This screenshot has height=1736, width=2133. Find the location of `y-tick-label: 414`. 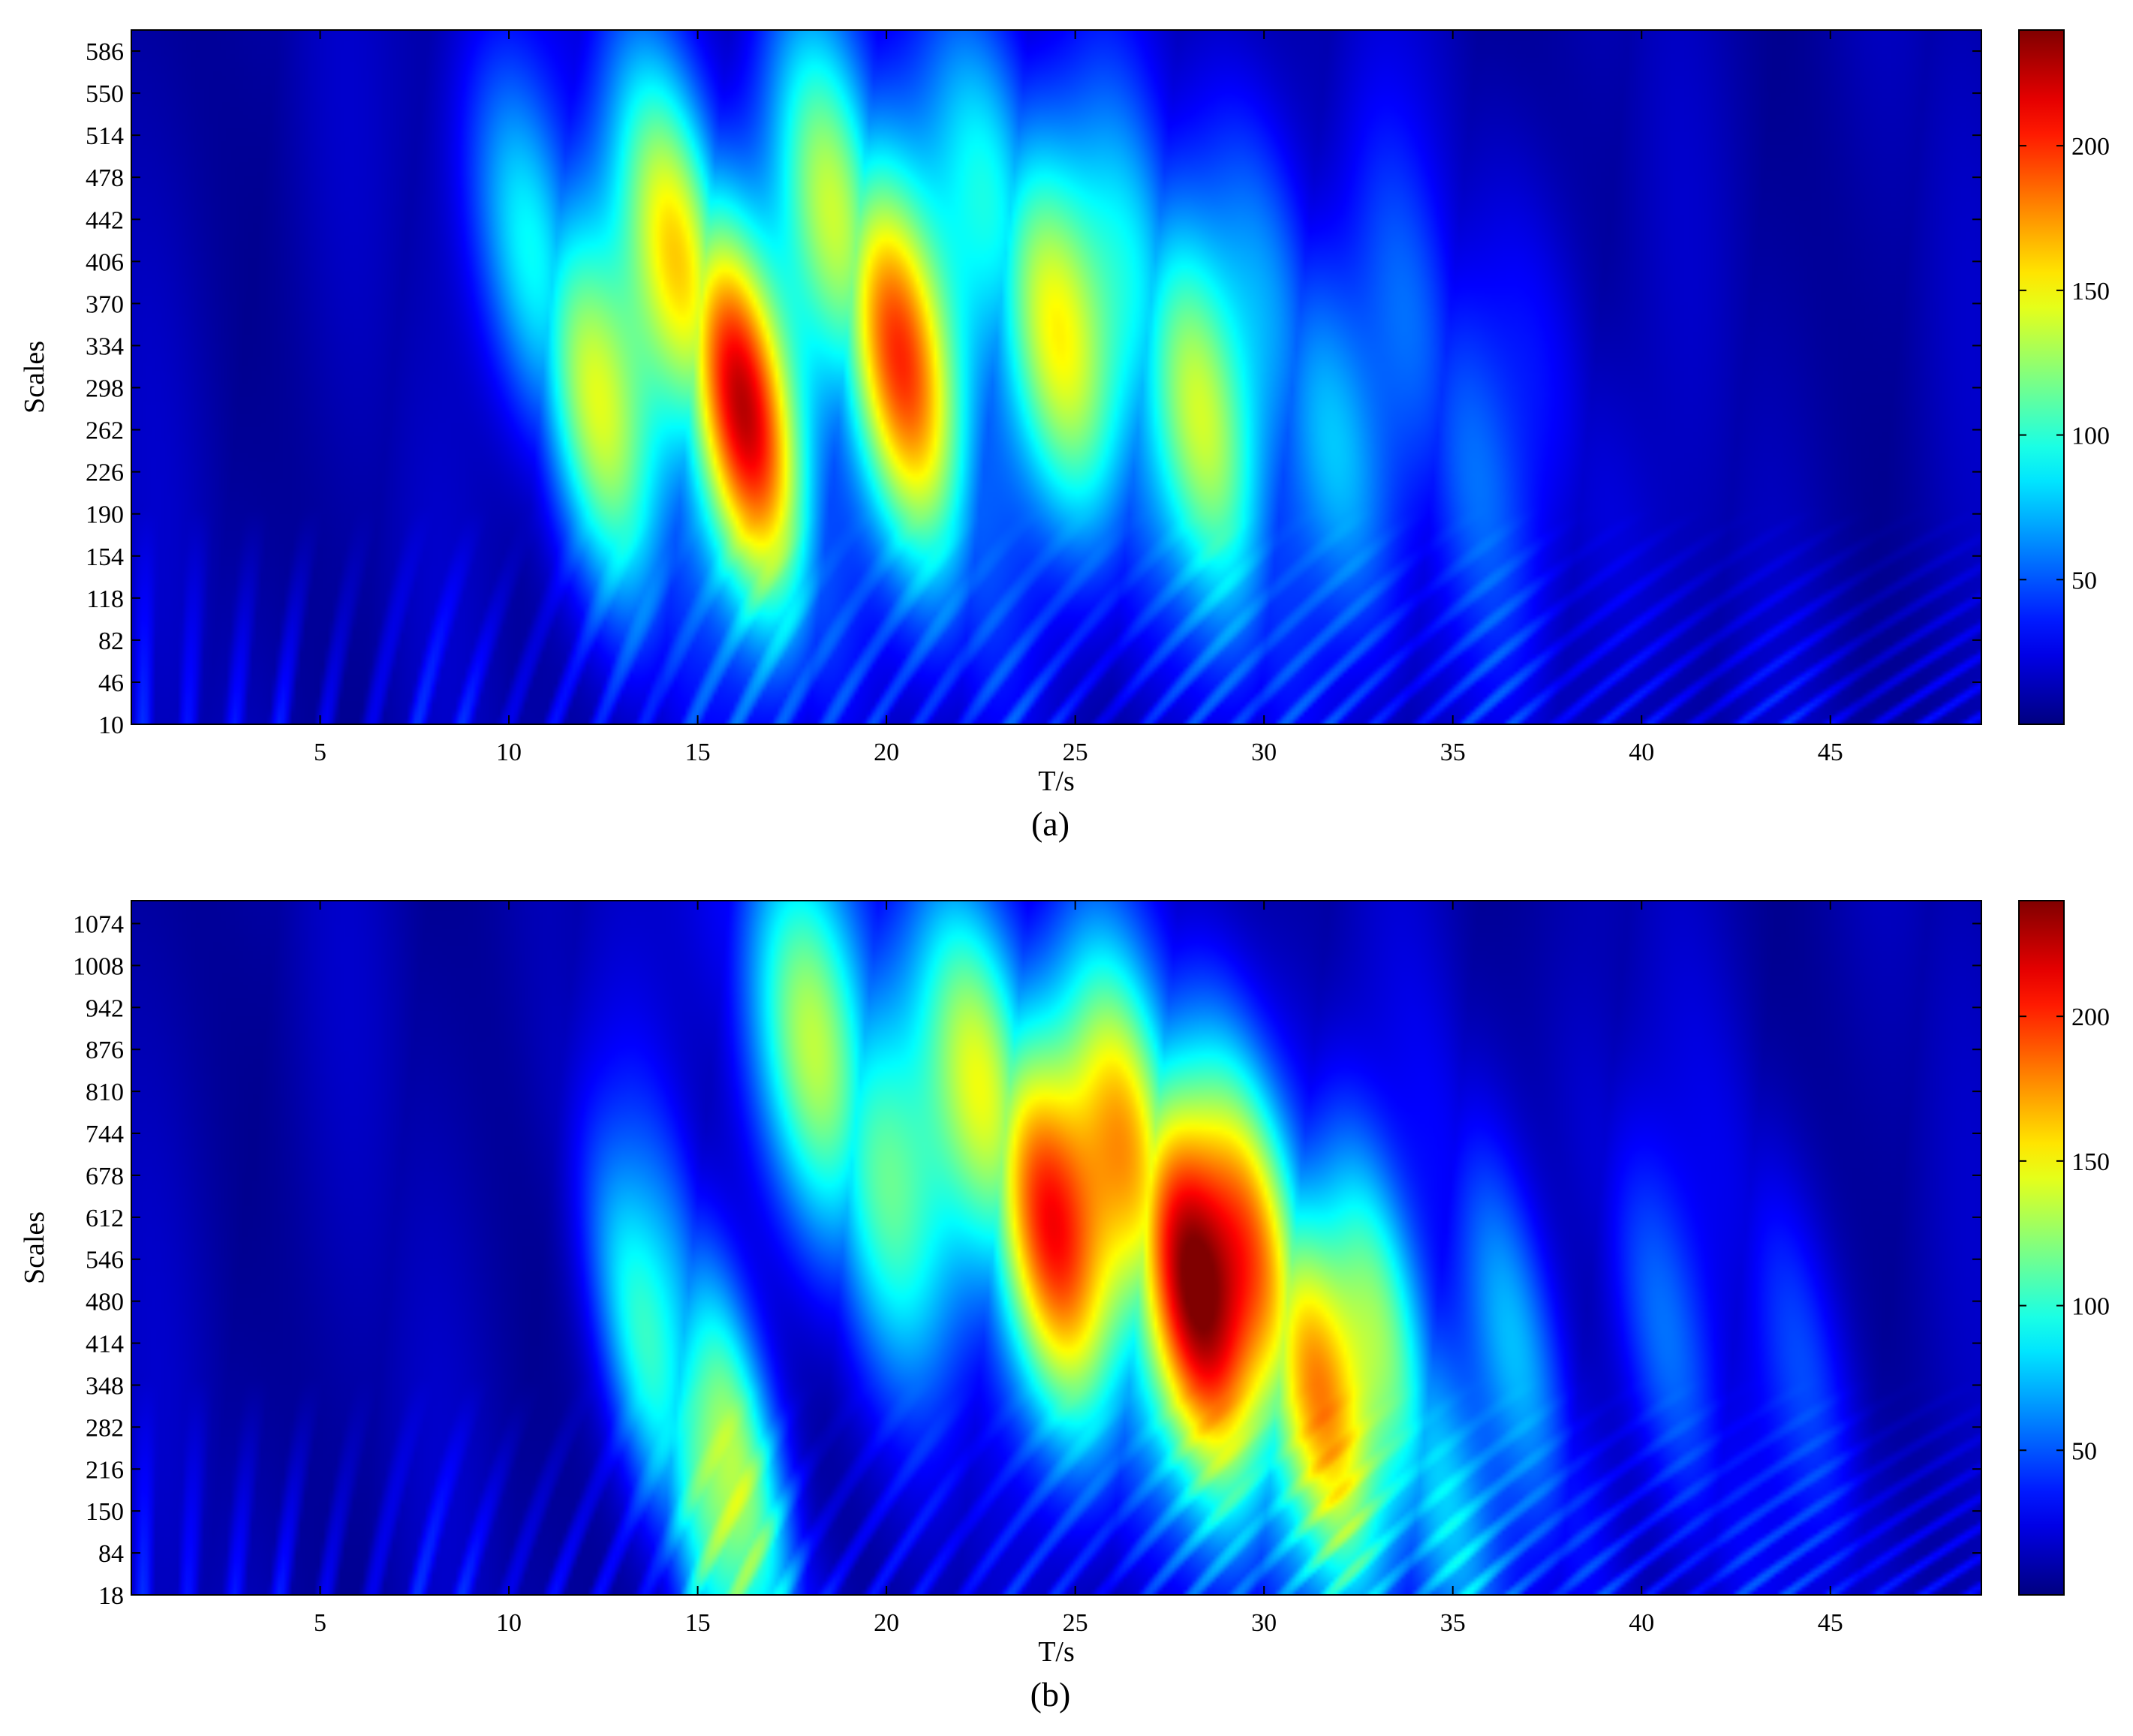

y-tick-label: 414 is located at coordinates (105, 1344).